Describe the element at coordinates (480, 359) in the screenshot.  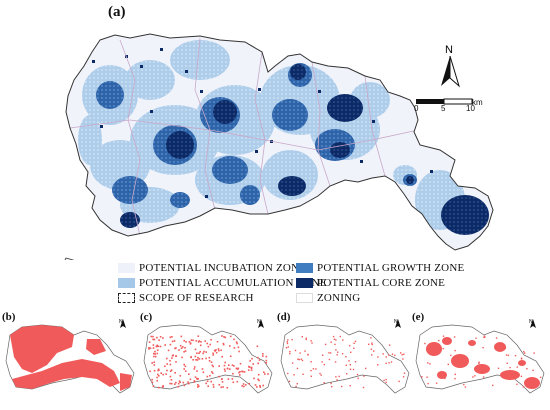
I see `panel-e: (e) N` at that location.